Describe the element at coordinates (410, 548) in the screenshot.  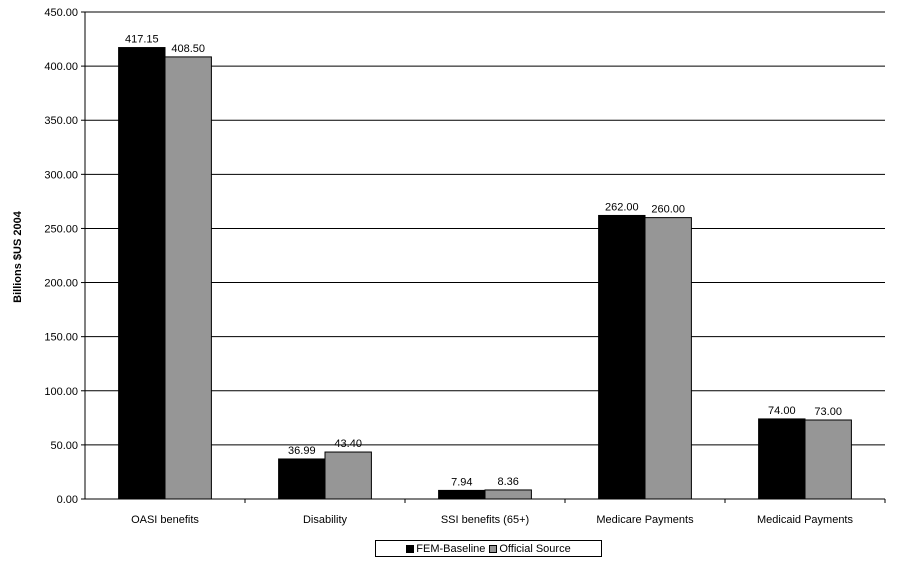
I see `legend-swatch-fem-baseline` at that location.